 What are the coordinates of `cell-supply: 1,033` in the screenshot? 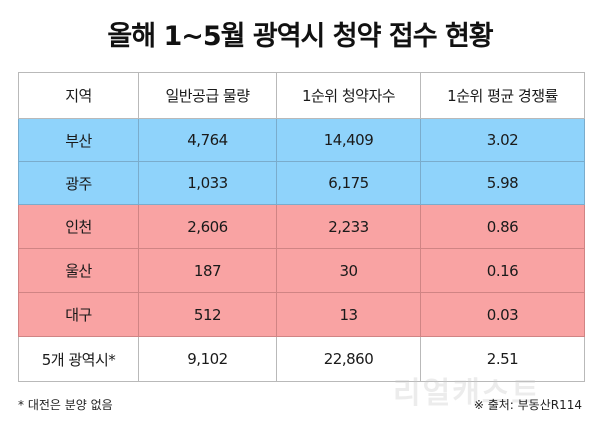 It's located at (207, 183).